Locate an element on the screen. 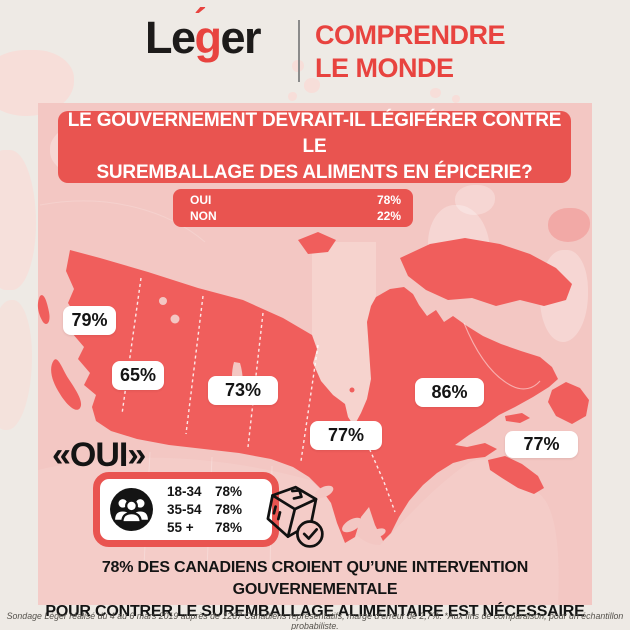 The height and width of the screenshot is (630, 630). tagline: COMPRENDRE LE MONDE is located at coordinates (410, 52).